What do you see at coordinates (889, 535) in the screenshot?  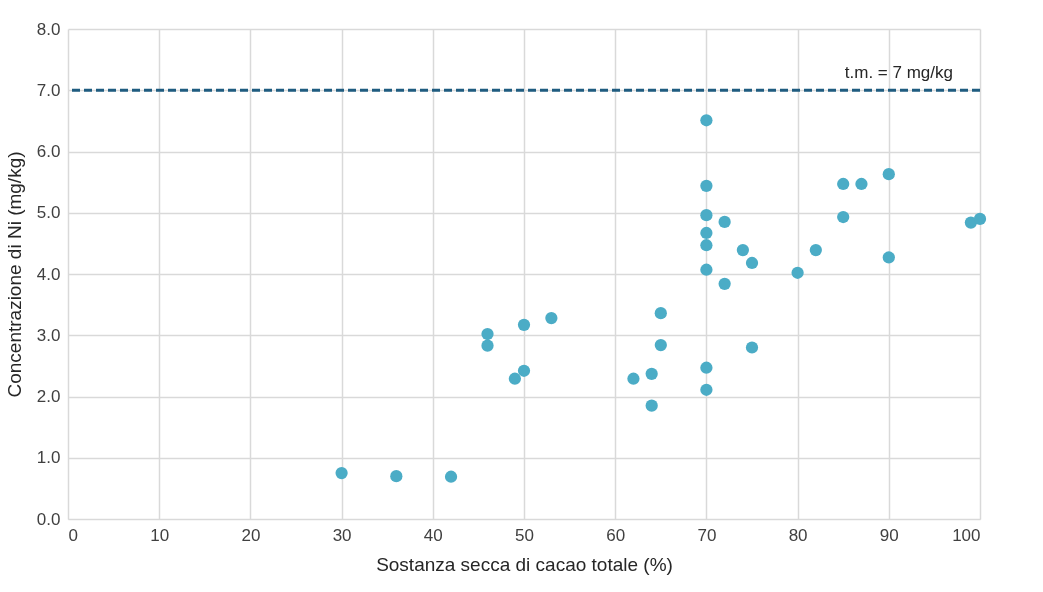 I see `x-tick-label: 90` at bounding box center [889, 535].